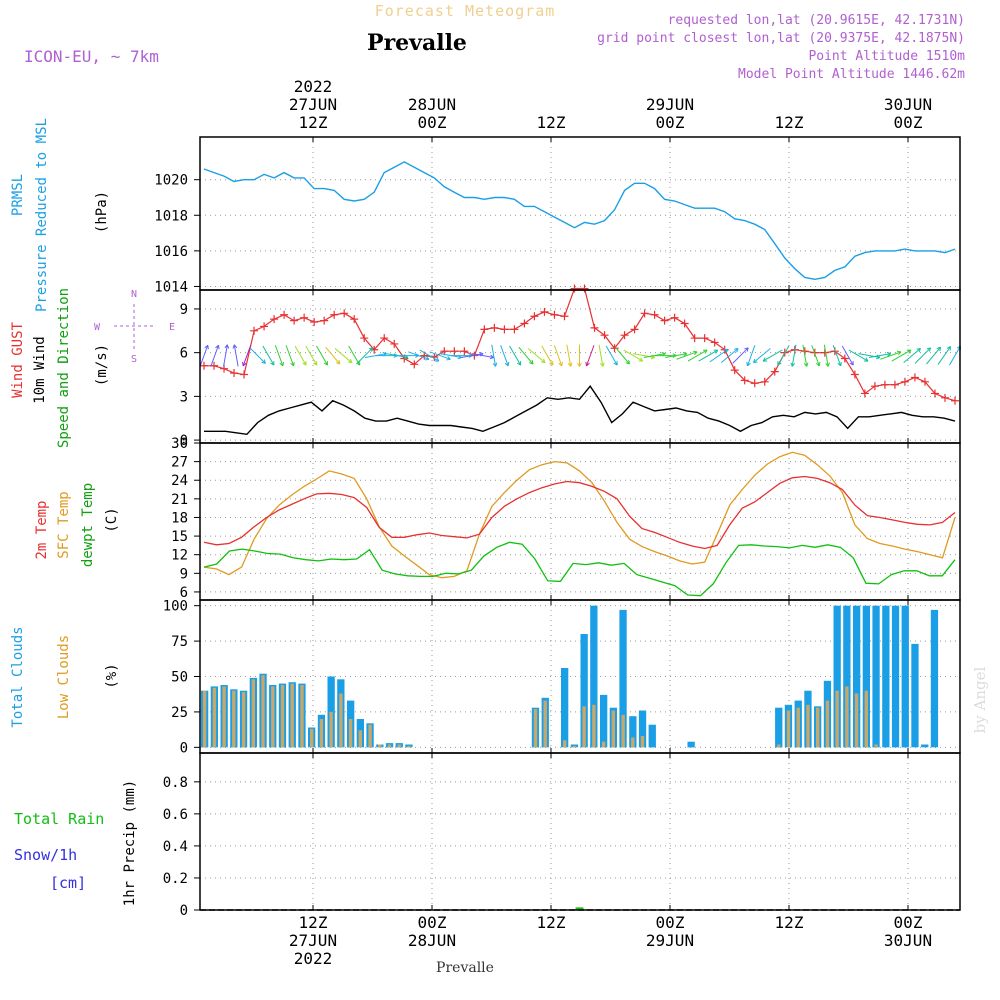  What do you see at coordinates (18, 360) in the screenshot?
I see `gust-label: Wind GUST` at bounding box center [18, 360].